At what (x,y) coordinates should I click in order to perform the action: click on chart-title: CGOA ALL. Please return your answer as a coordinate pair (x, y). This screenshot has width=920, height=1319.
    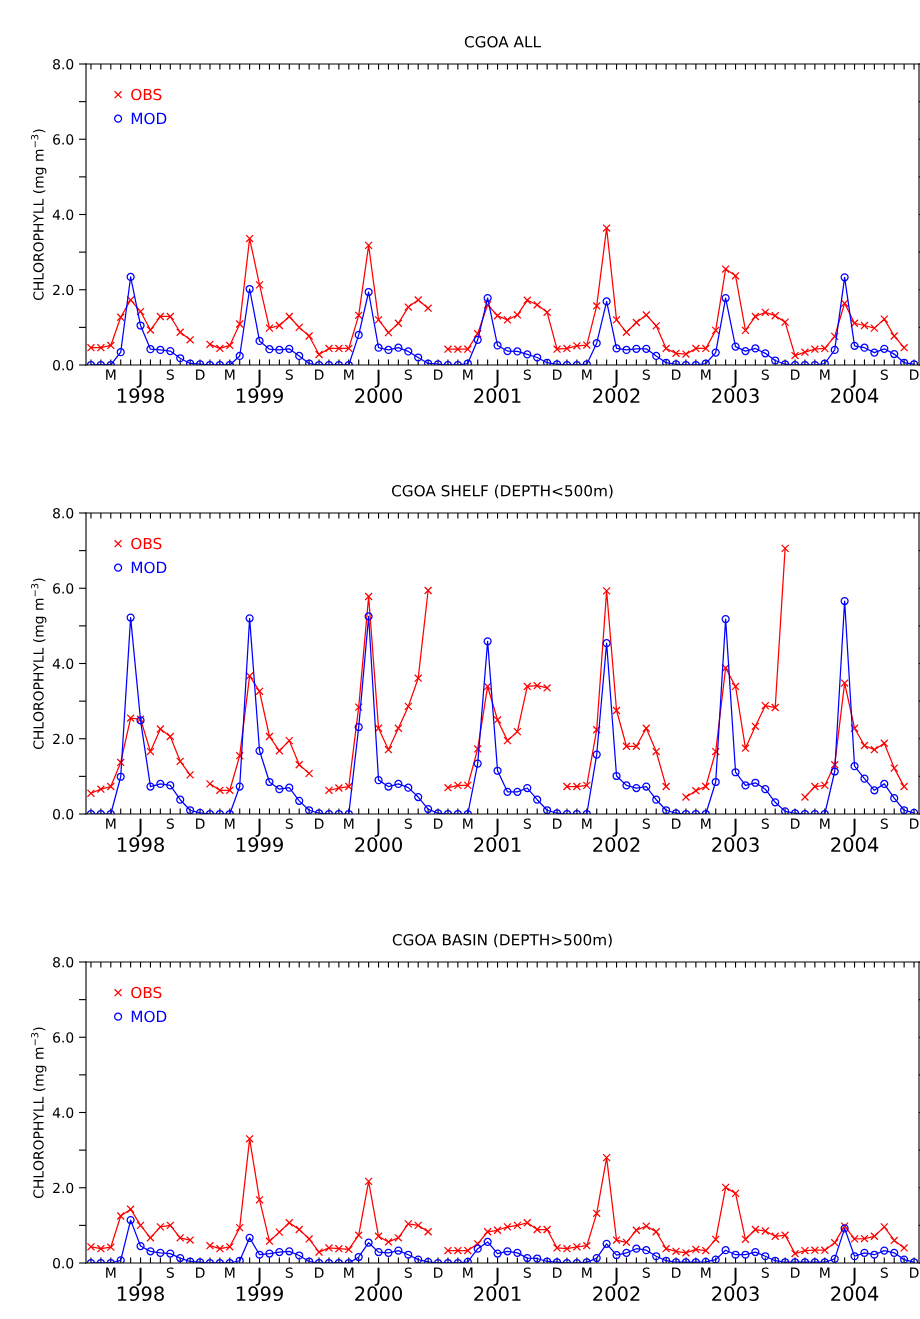
    Looking at the image, I should click on (502, 41).